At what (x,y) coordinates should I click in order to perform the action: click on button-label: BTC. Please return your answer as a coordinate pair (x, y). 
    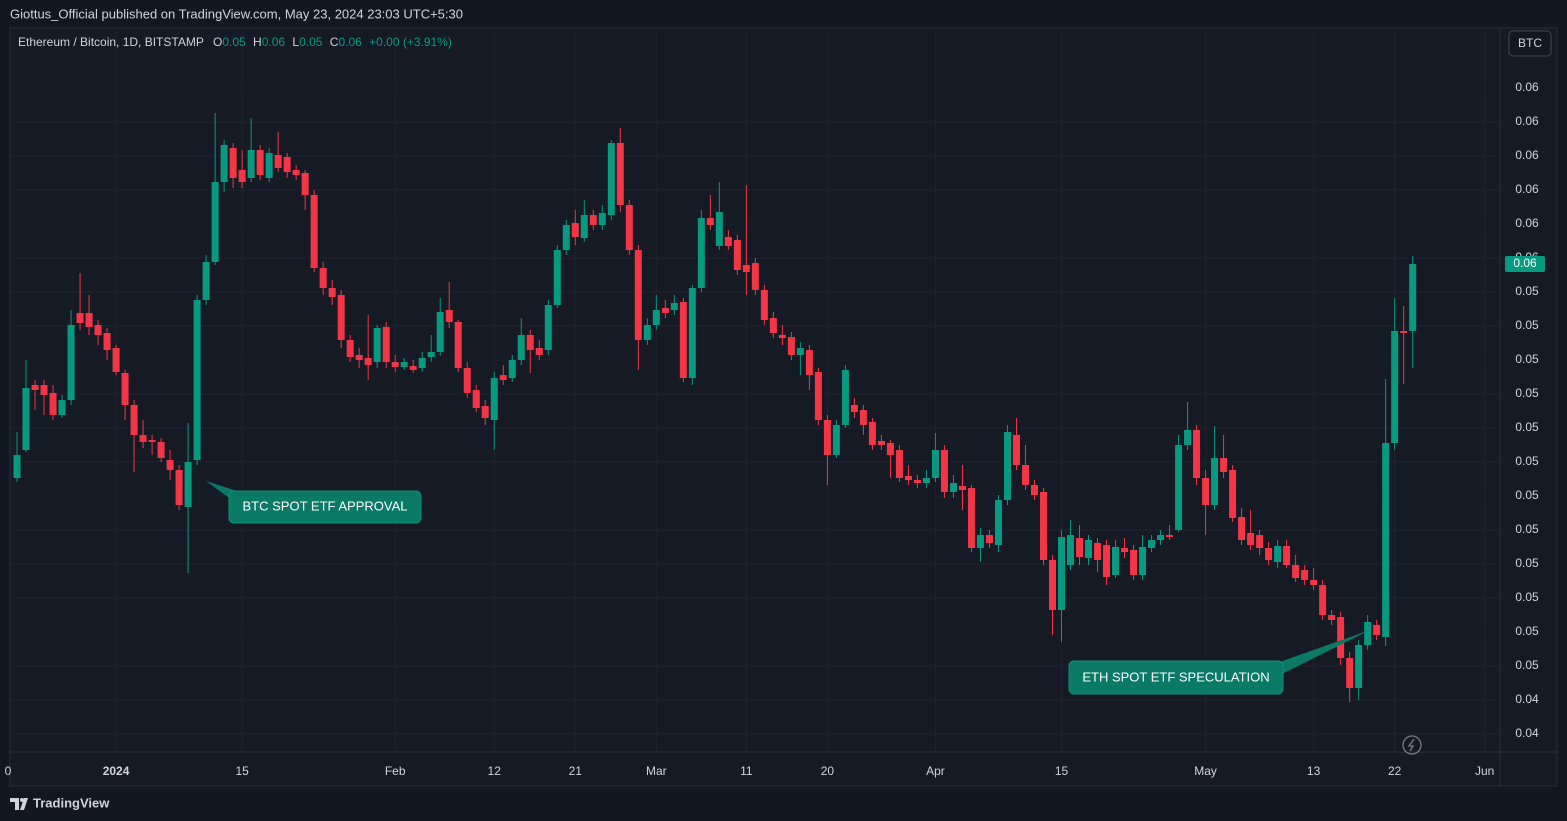
    Looking at the image, I should click on (1530, 43).